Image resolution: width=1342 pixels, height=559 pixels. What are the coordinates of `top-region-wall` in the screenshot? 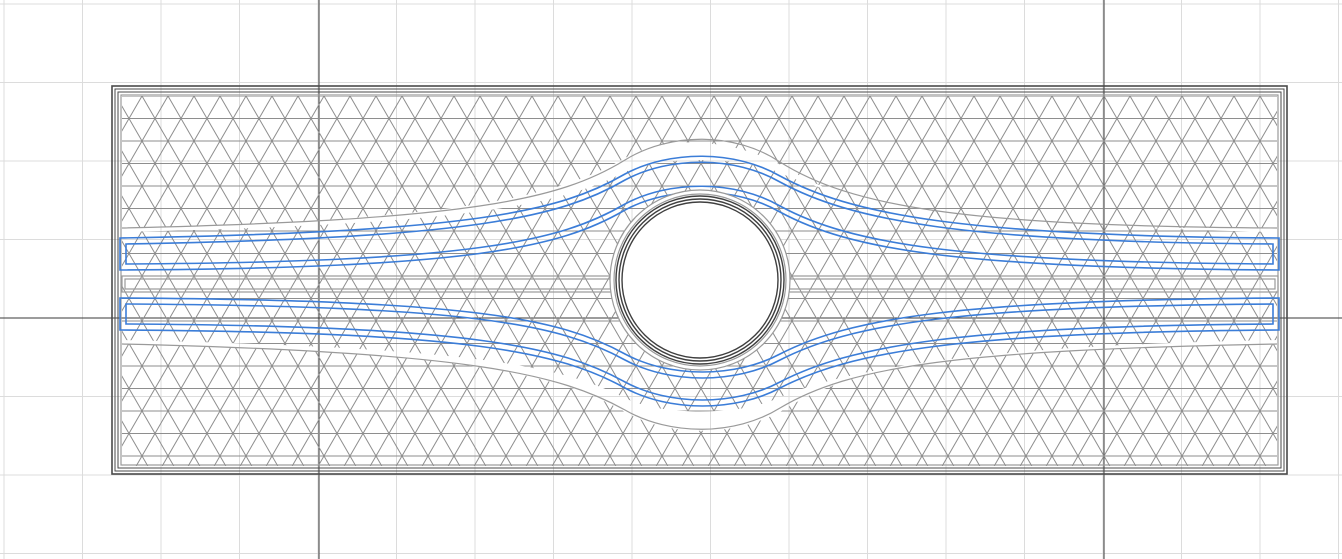 It's located at (699, 183).